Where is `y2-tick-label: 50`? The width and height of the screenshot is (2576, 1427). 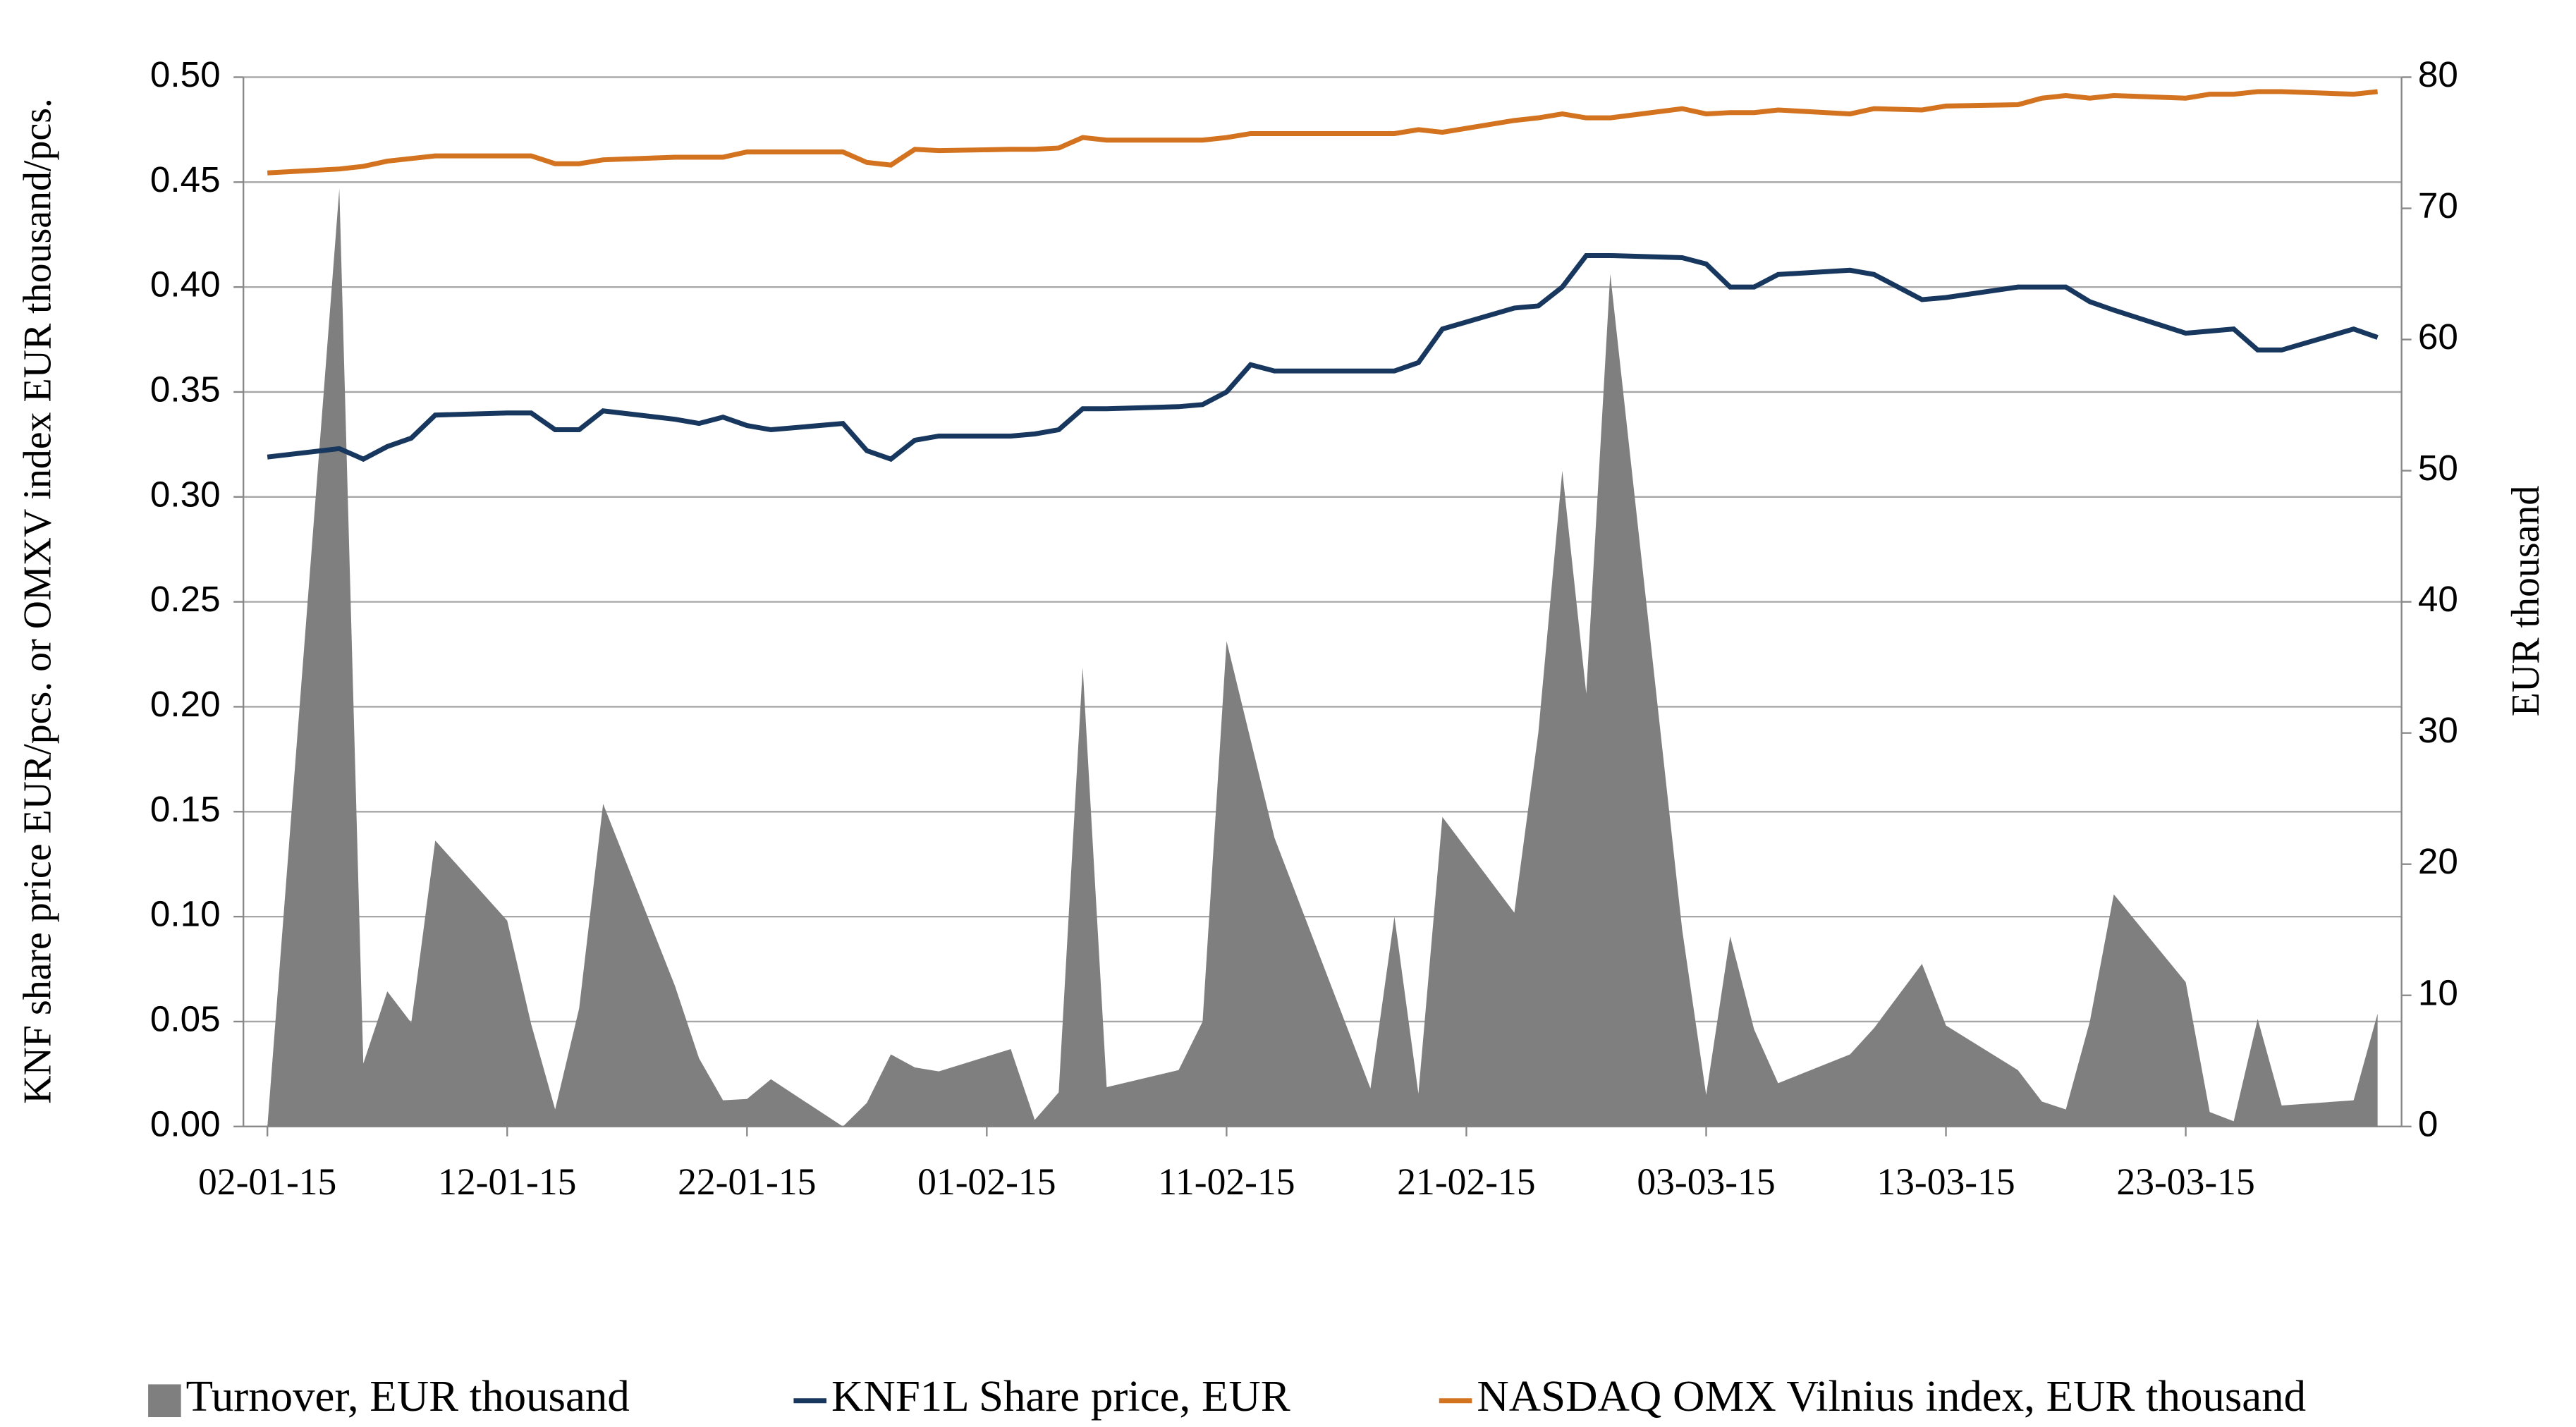
y2-tick-label: 50 is located at coordinates (2438, 468).